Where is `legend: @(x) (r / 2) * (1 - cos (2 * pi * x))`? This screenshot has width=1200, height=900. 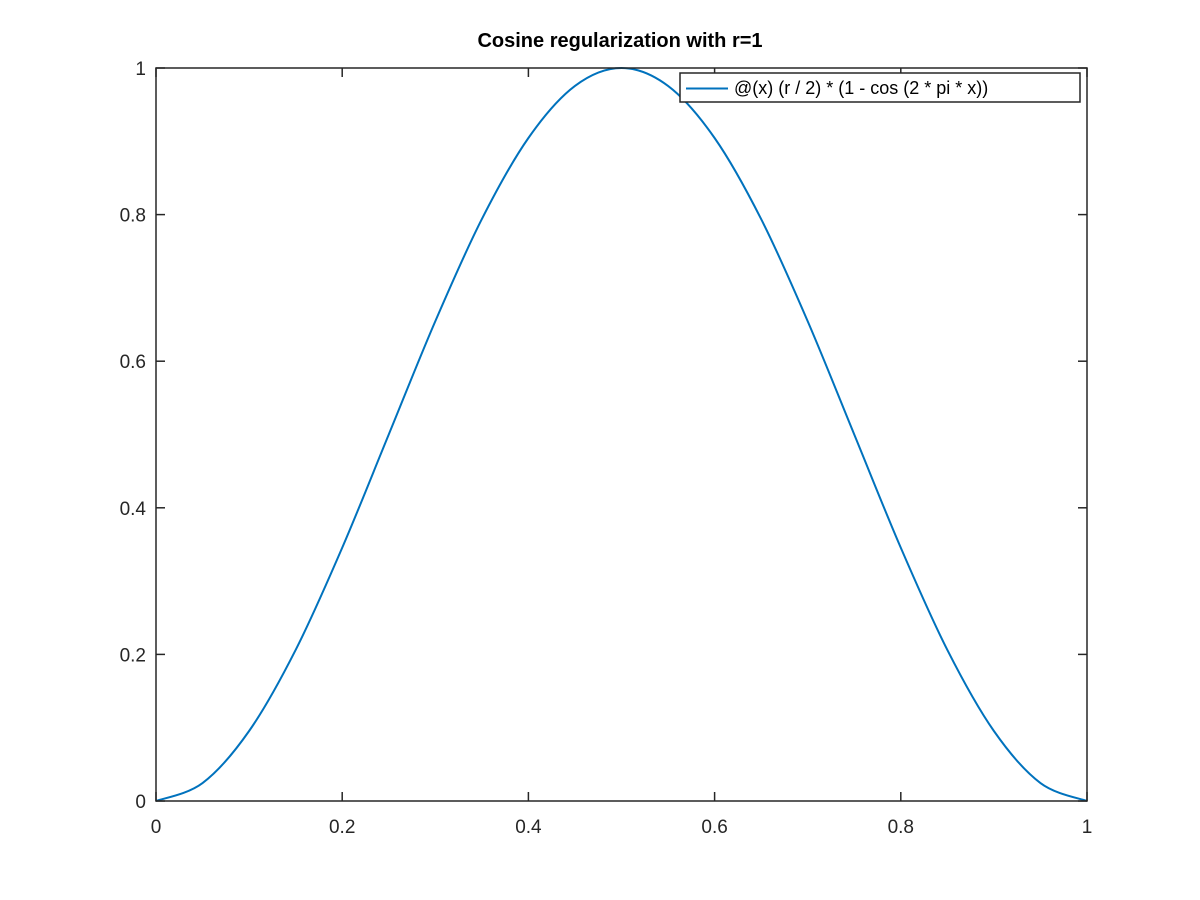
legend: @(x) (r / 2) * (1 - cos (2 * pi * x)) is located at coordinates (880, 87).